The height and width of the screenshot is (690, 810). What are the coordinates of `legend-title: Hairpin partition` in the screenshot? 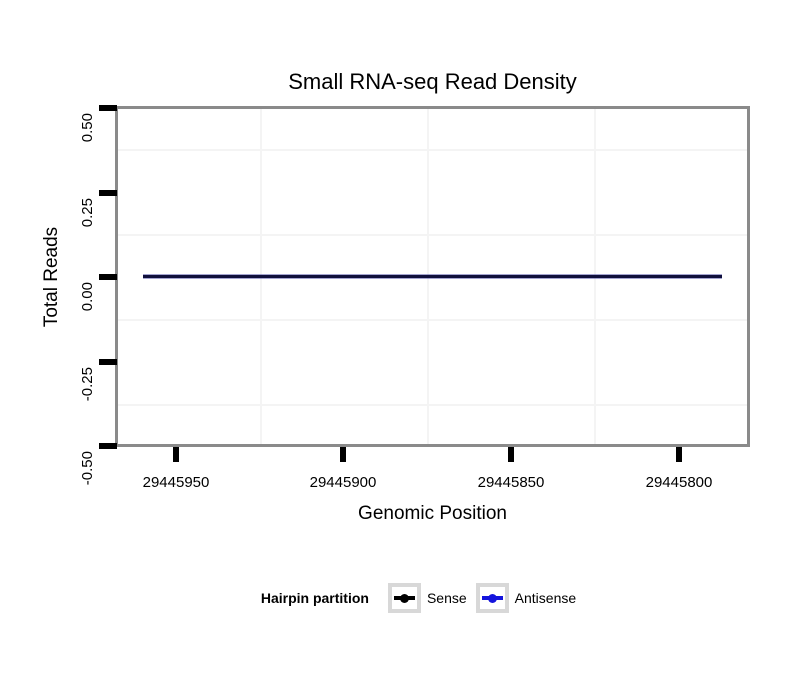 It's located at (314, 598).